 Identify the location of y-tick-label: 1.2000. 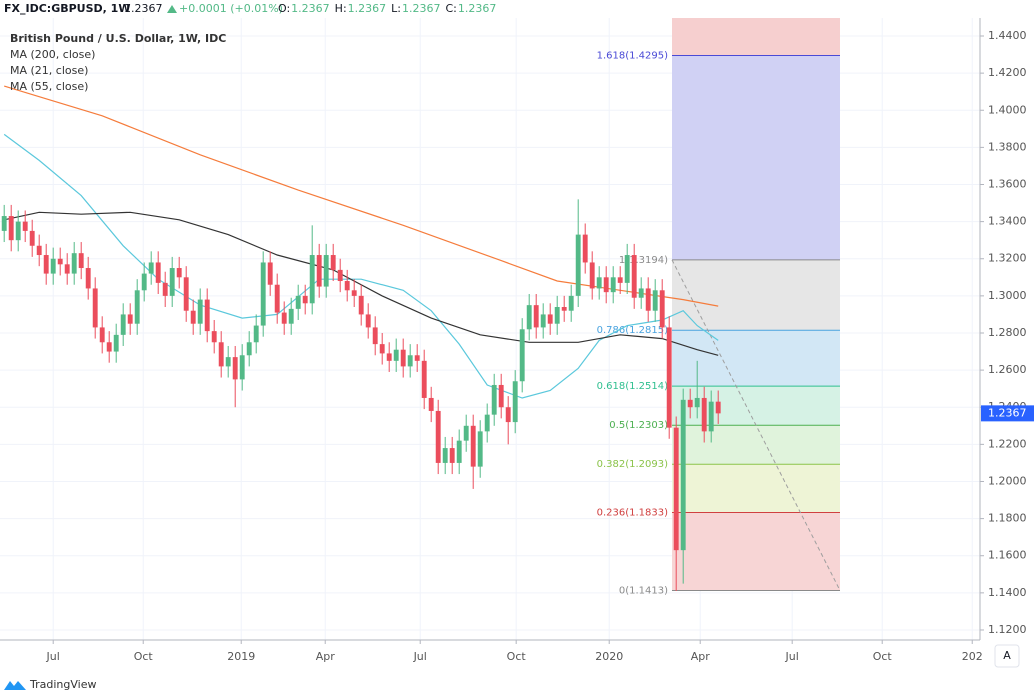
(1007, 480).